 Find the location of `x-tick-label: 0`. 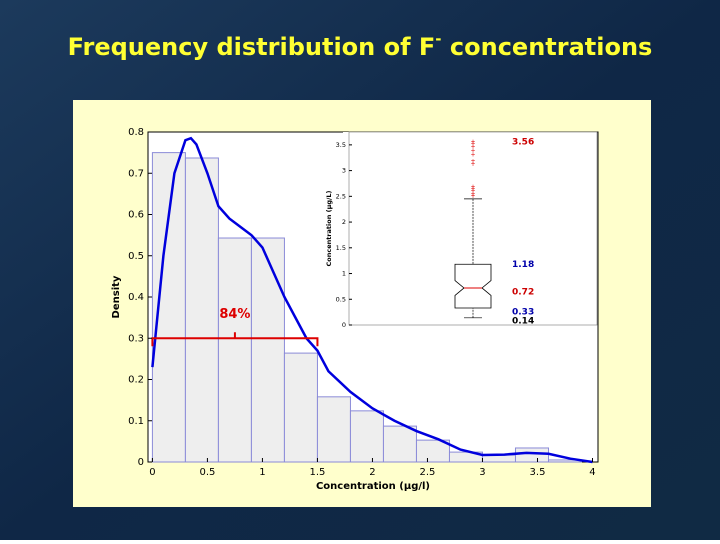

x-tick-label: 0 is located at coordinates (152, 472).